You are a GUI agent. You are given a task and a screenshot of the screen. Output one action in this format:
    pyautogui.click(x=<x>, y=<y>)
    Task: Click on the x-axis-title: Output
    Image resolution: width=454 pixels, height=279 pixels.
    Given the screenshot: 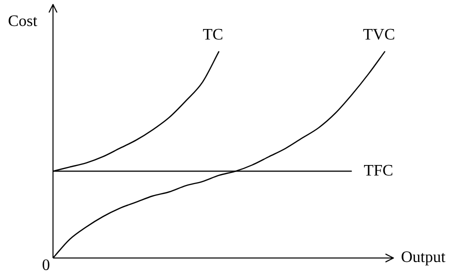 What is the action you would take?
    pyautogui.click(x=423, y=257)
    